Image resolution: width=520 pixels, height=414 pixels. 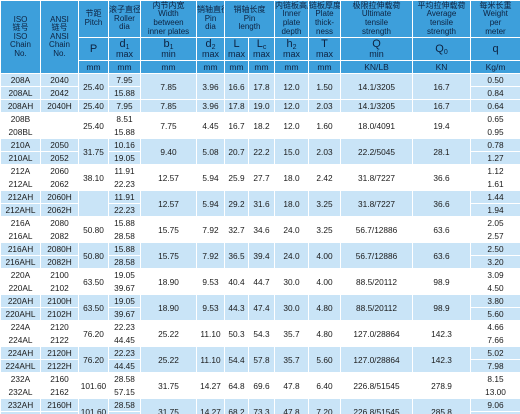 I want to click on iso-chain-no: 208B, so click(x=20, y=119).